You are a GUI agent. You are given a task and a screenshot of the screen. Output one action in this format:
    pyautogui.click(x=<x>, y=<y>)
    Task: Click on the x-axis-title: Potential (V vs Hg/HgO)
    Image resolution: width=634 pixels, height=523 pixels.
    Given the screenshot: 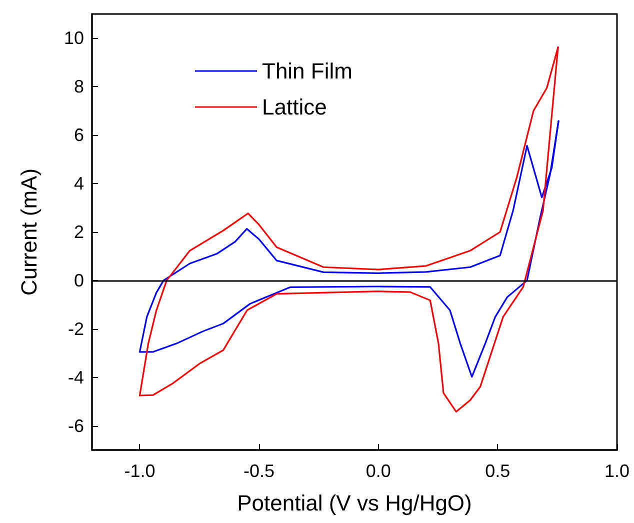 What is the action you would take?
    pyautogui.click(x=354, y=503)
    